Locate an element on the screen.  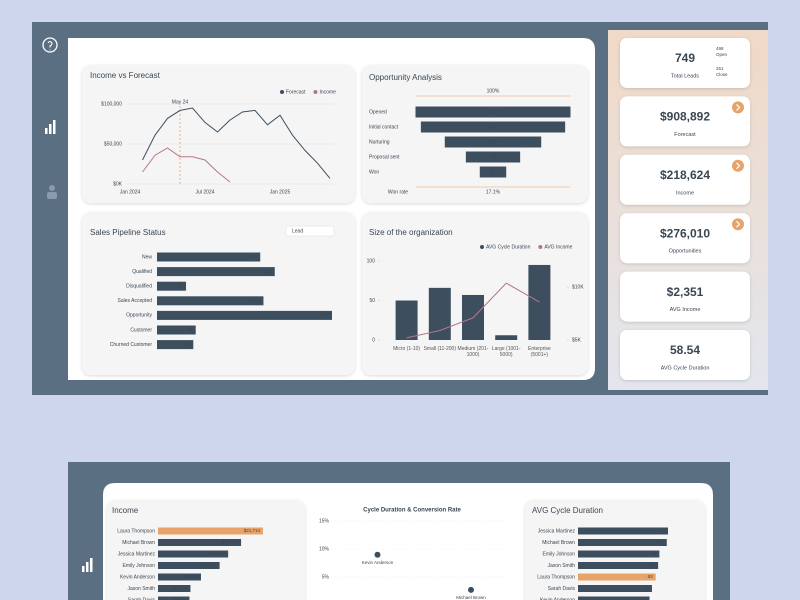
x-tick-text: Micro (1-10) is located at coordinates (407, 349).